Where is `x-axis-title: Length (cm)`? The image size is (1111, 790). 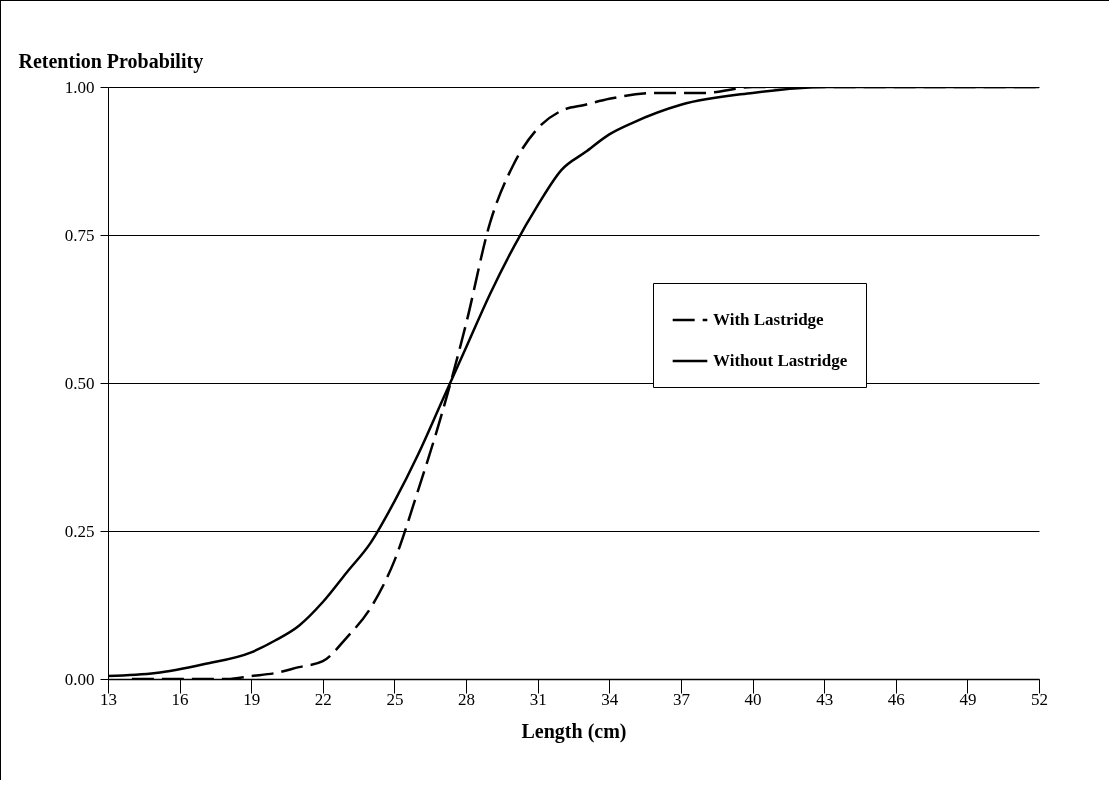 x-axis-title: Length (cm) is located at coordinates (574, 731).